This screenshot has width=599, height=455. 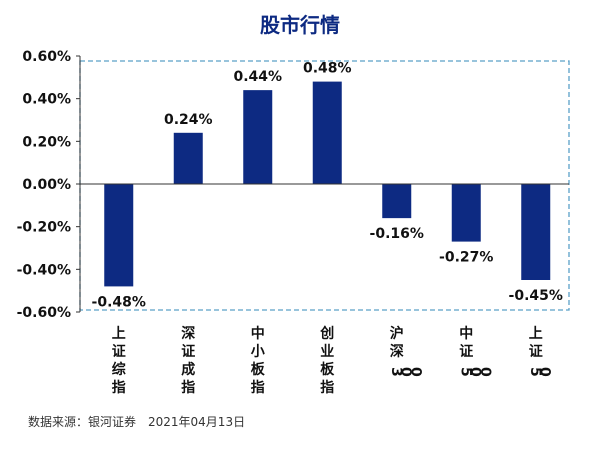 What do you see at coordinates (188, 120) in the screenshot?
I see `data-label: 0.24%` at bounding box center [188, 120].